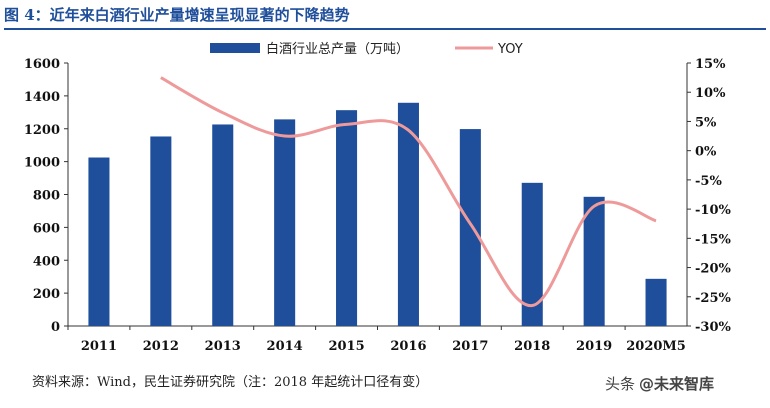  What do you see at coordinates (713, 327) in the screenshot?
I see `right-tick-label: -30%` at bounding box center [713, 327].